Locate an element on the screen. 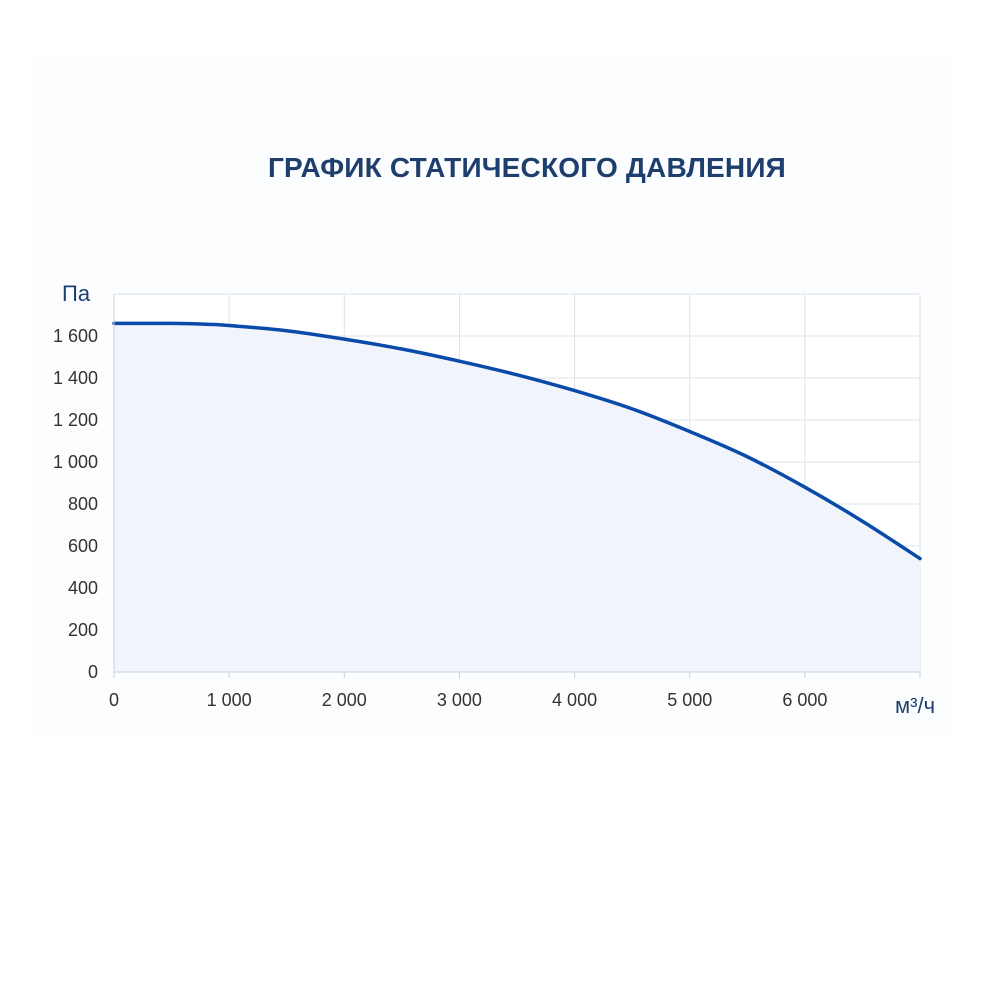 The image size is (1000, 1000). x-tick-label: 0 is located at coordinates (114, 700).